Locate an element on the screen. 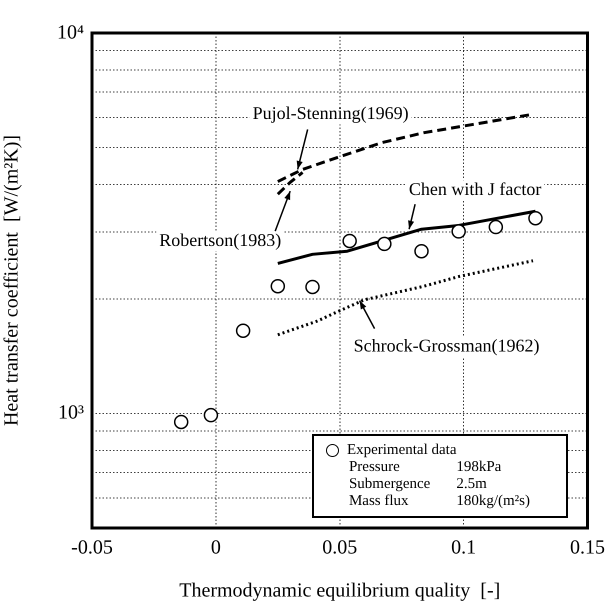 This screenshot has width=613, height=607. annotation: Schrock-Grossman(1962) is located at coordinates (447, 345).